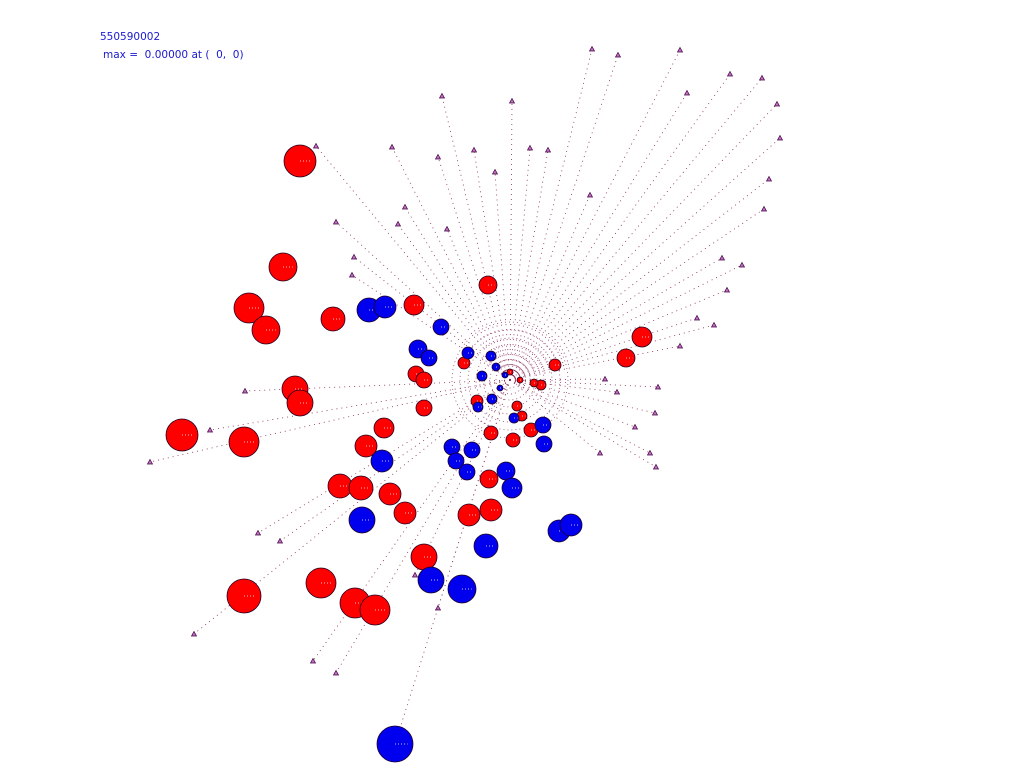  Describe the element at coordinates (130, 37) in the screenshot. I see `run-id: 550590002` at that location.